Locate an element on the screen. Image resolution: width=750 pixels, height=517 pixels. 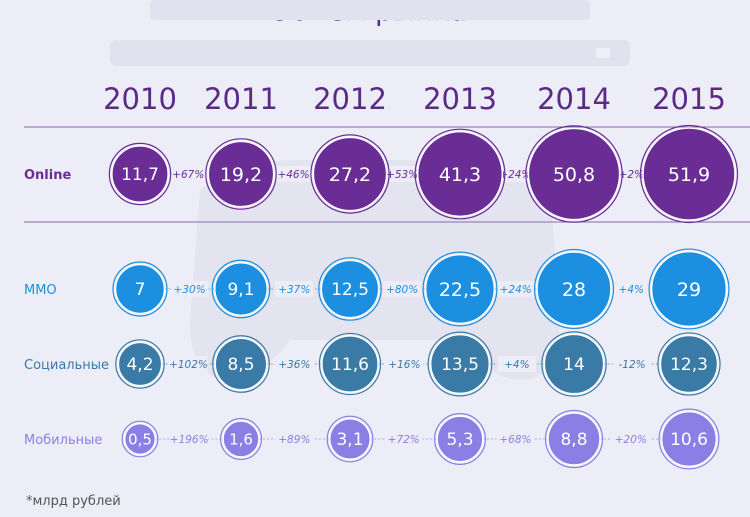
year-label-2014: 2014 is located at coordinates (574, 99).